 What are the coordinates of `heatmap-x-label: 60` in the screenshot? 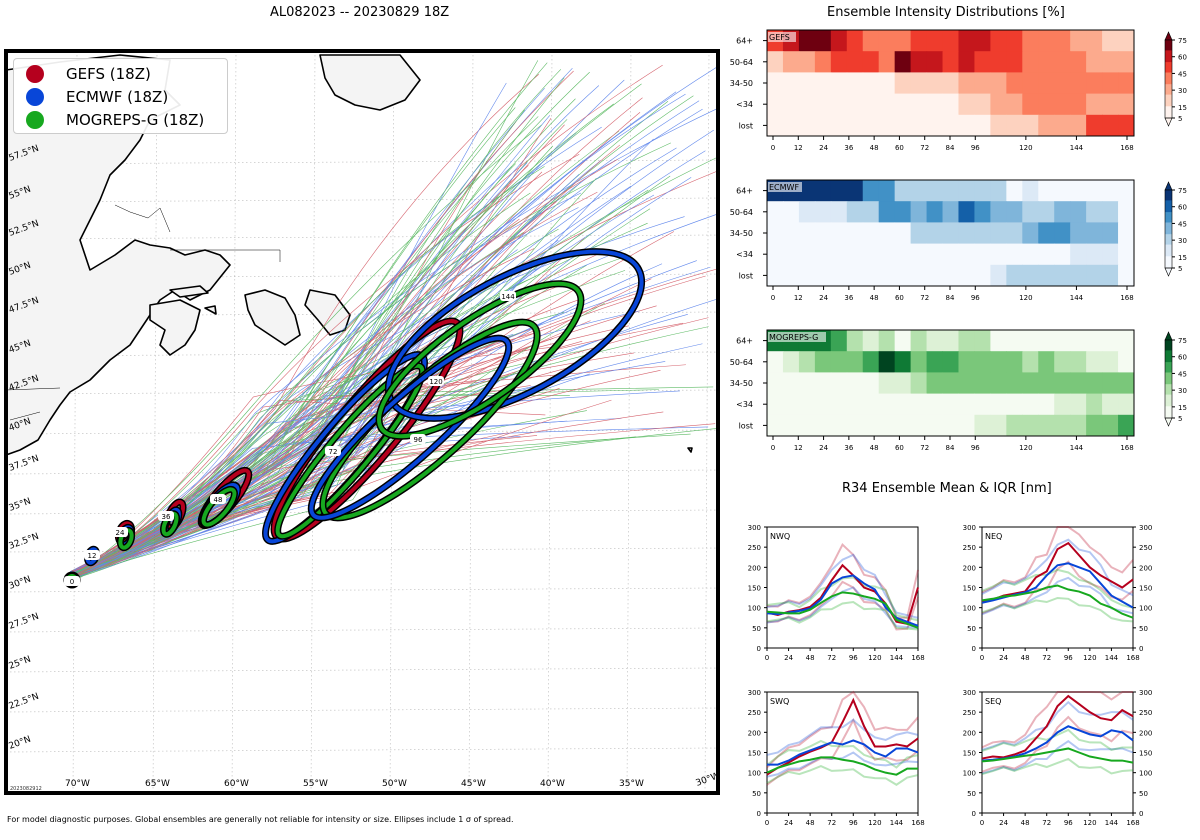 It's located at (899, 148).